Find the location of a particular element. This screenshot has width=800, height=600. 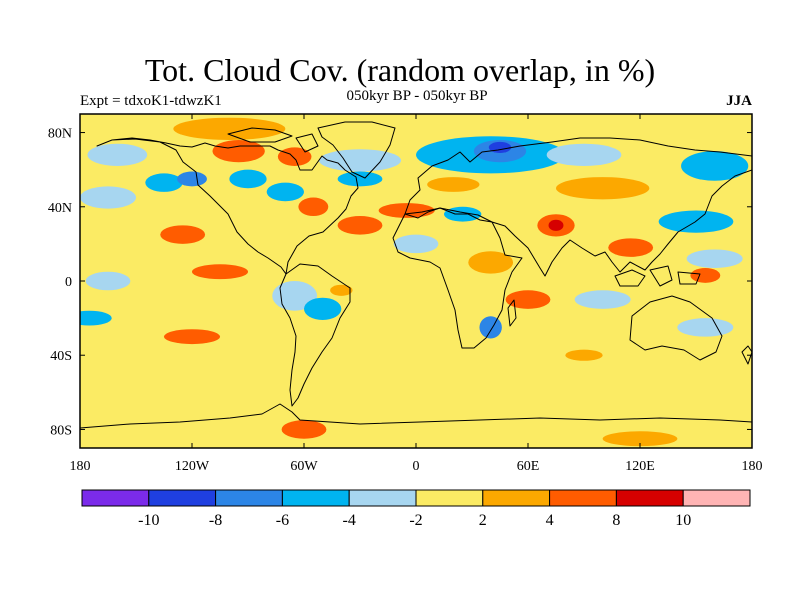

colorbar-tick-label: 10 is located at coordinates (683, 520).